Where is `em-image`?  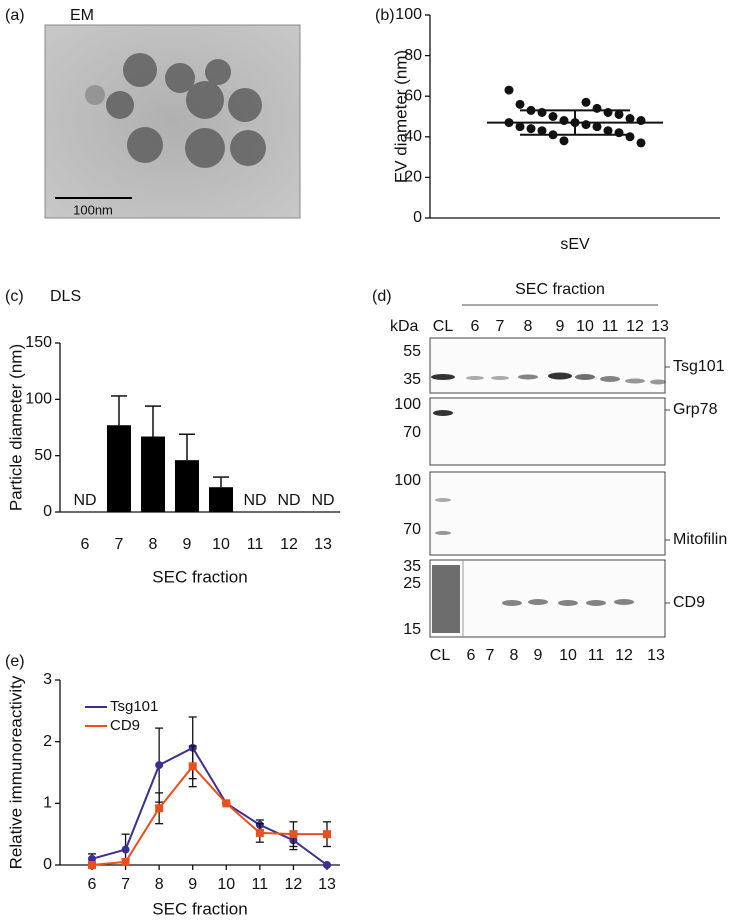 em-image is located at coordinates (172, 121).